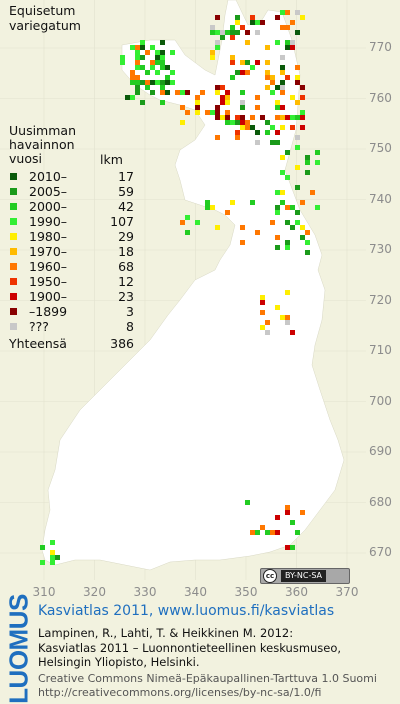 This screenshot has height=704, width=400. Describe the element at coordinates (71, 311) in the screenshot. I see `legend-row: –1899 3` at that location.